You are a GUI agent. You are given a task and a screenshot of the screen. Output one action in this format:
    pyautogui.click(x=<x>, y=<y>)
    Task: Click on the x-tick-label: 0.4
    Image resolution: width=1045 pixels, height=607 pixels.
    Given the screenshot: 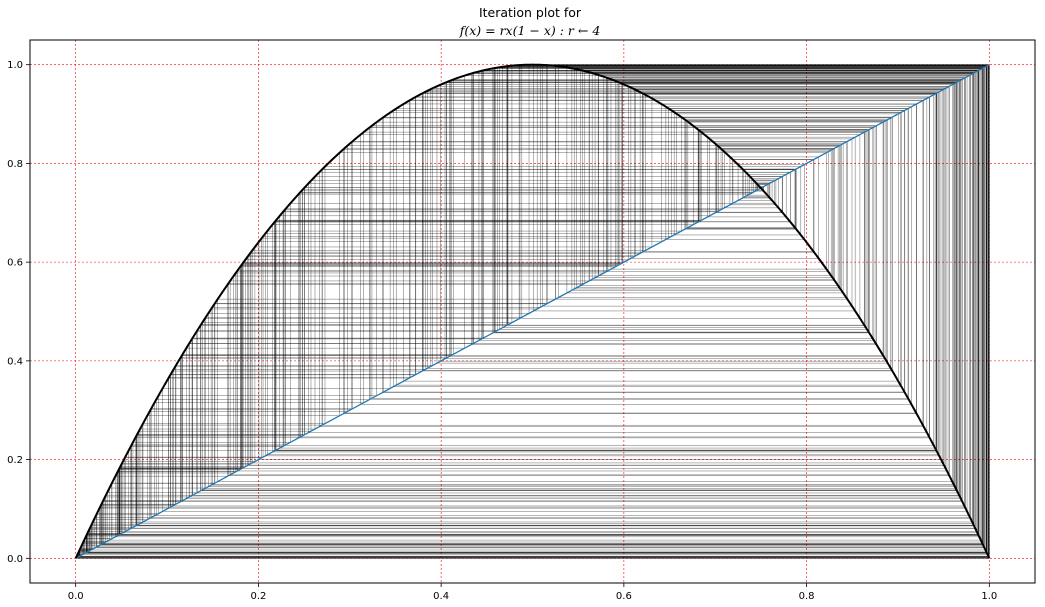 What is the action you would take?
    pyautogui.click(x=441, y=596)
    